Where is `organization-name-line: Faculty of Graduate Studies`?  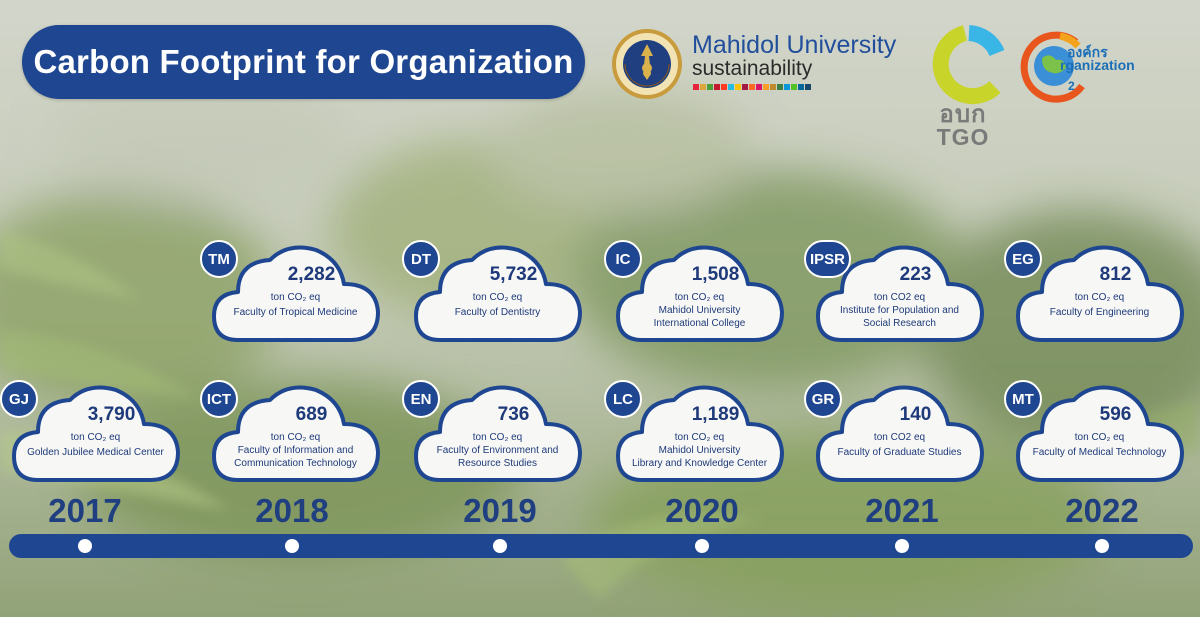 organization-name-line: Faculty of Graduate Studies is located at coordinates (899, 452).